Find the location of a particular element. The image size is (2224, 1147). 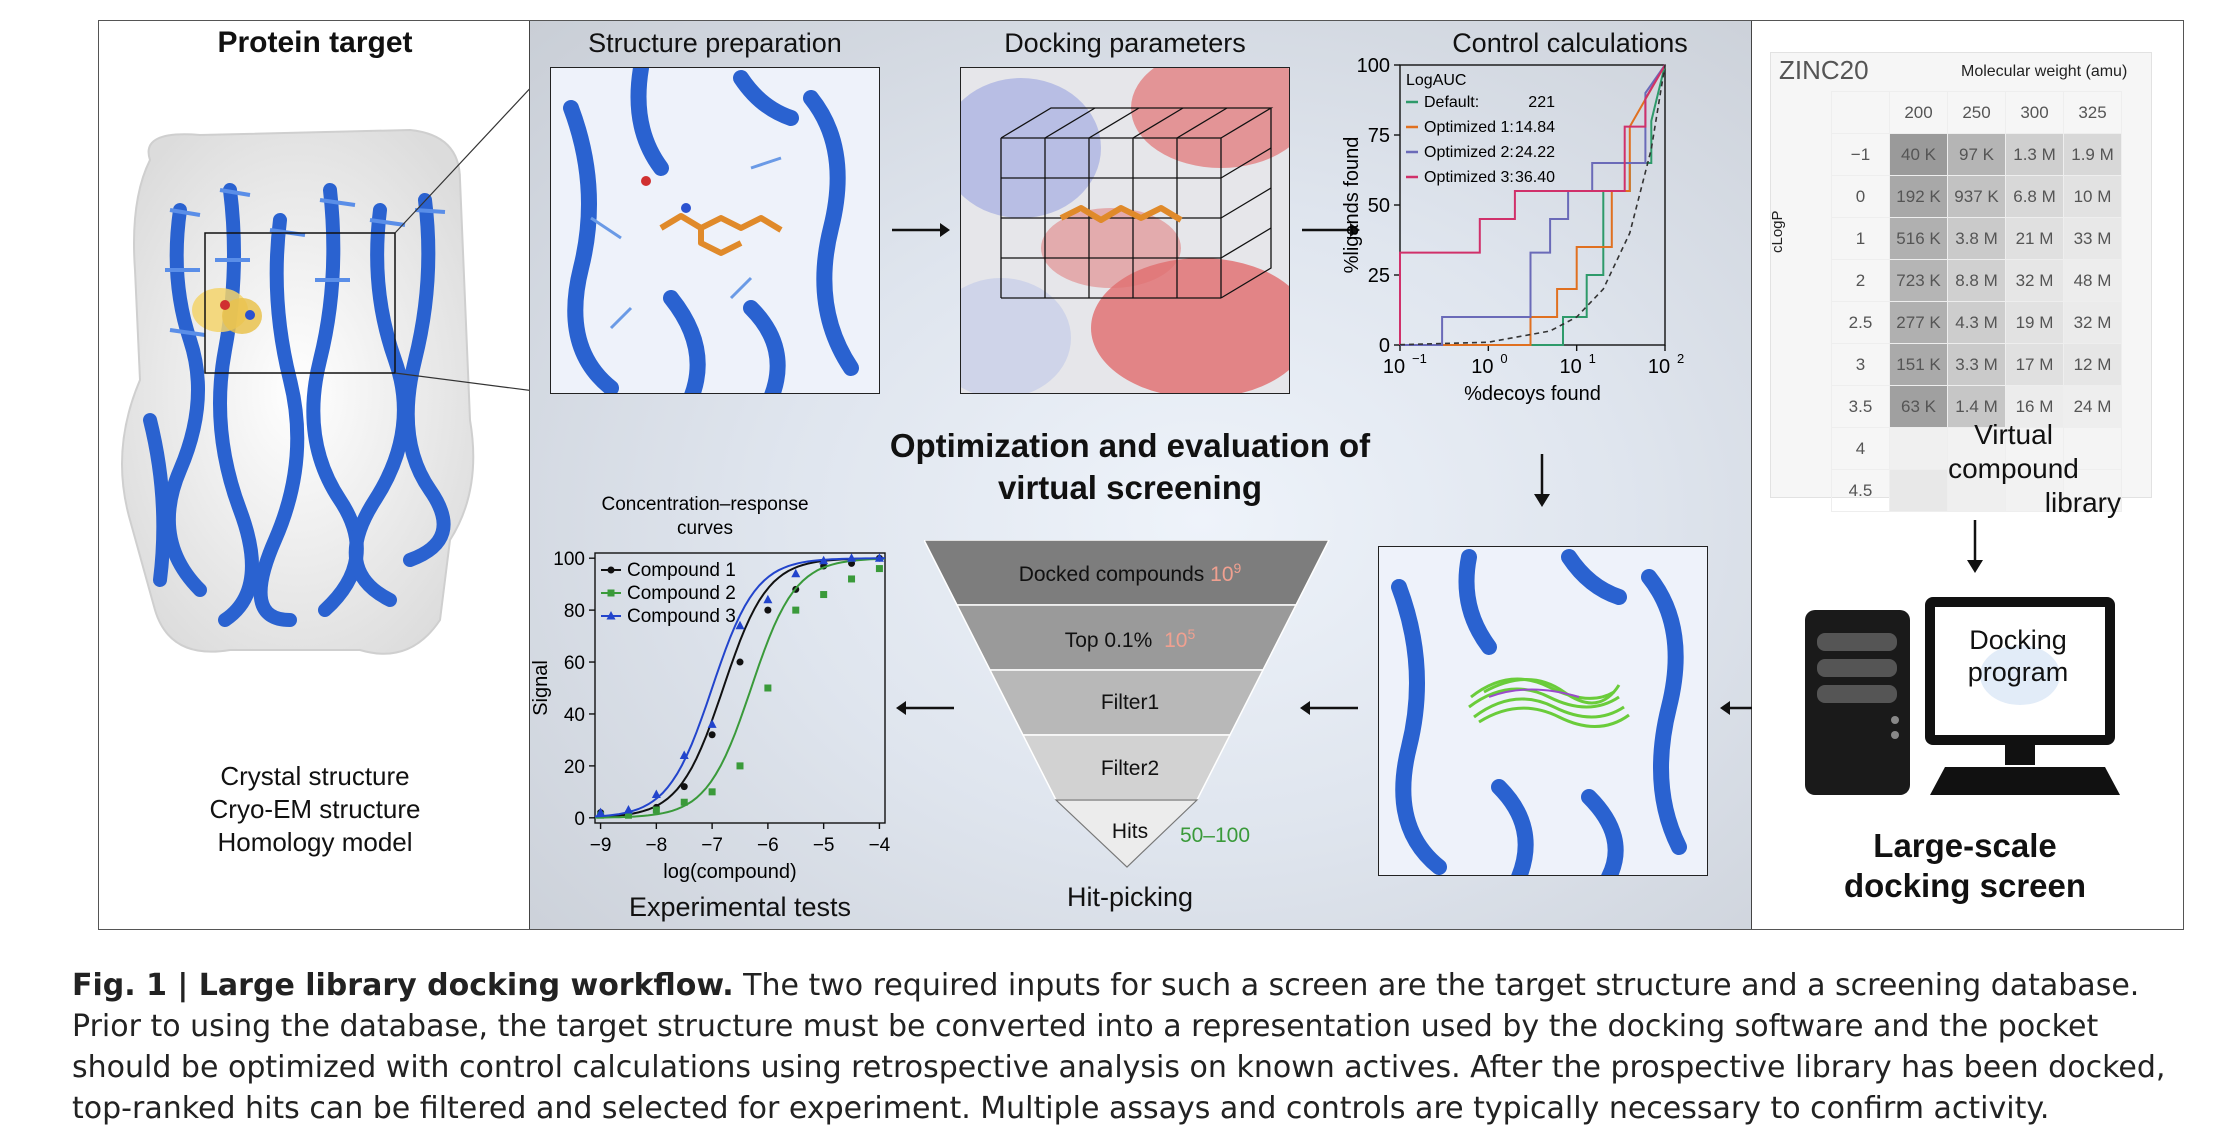

docking-program-line: Docking is located at coordinates (2018, 640).